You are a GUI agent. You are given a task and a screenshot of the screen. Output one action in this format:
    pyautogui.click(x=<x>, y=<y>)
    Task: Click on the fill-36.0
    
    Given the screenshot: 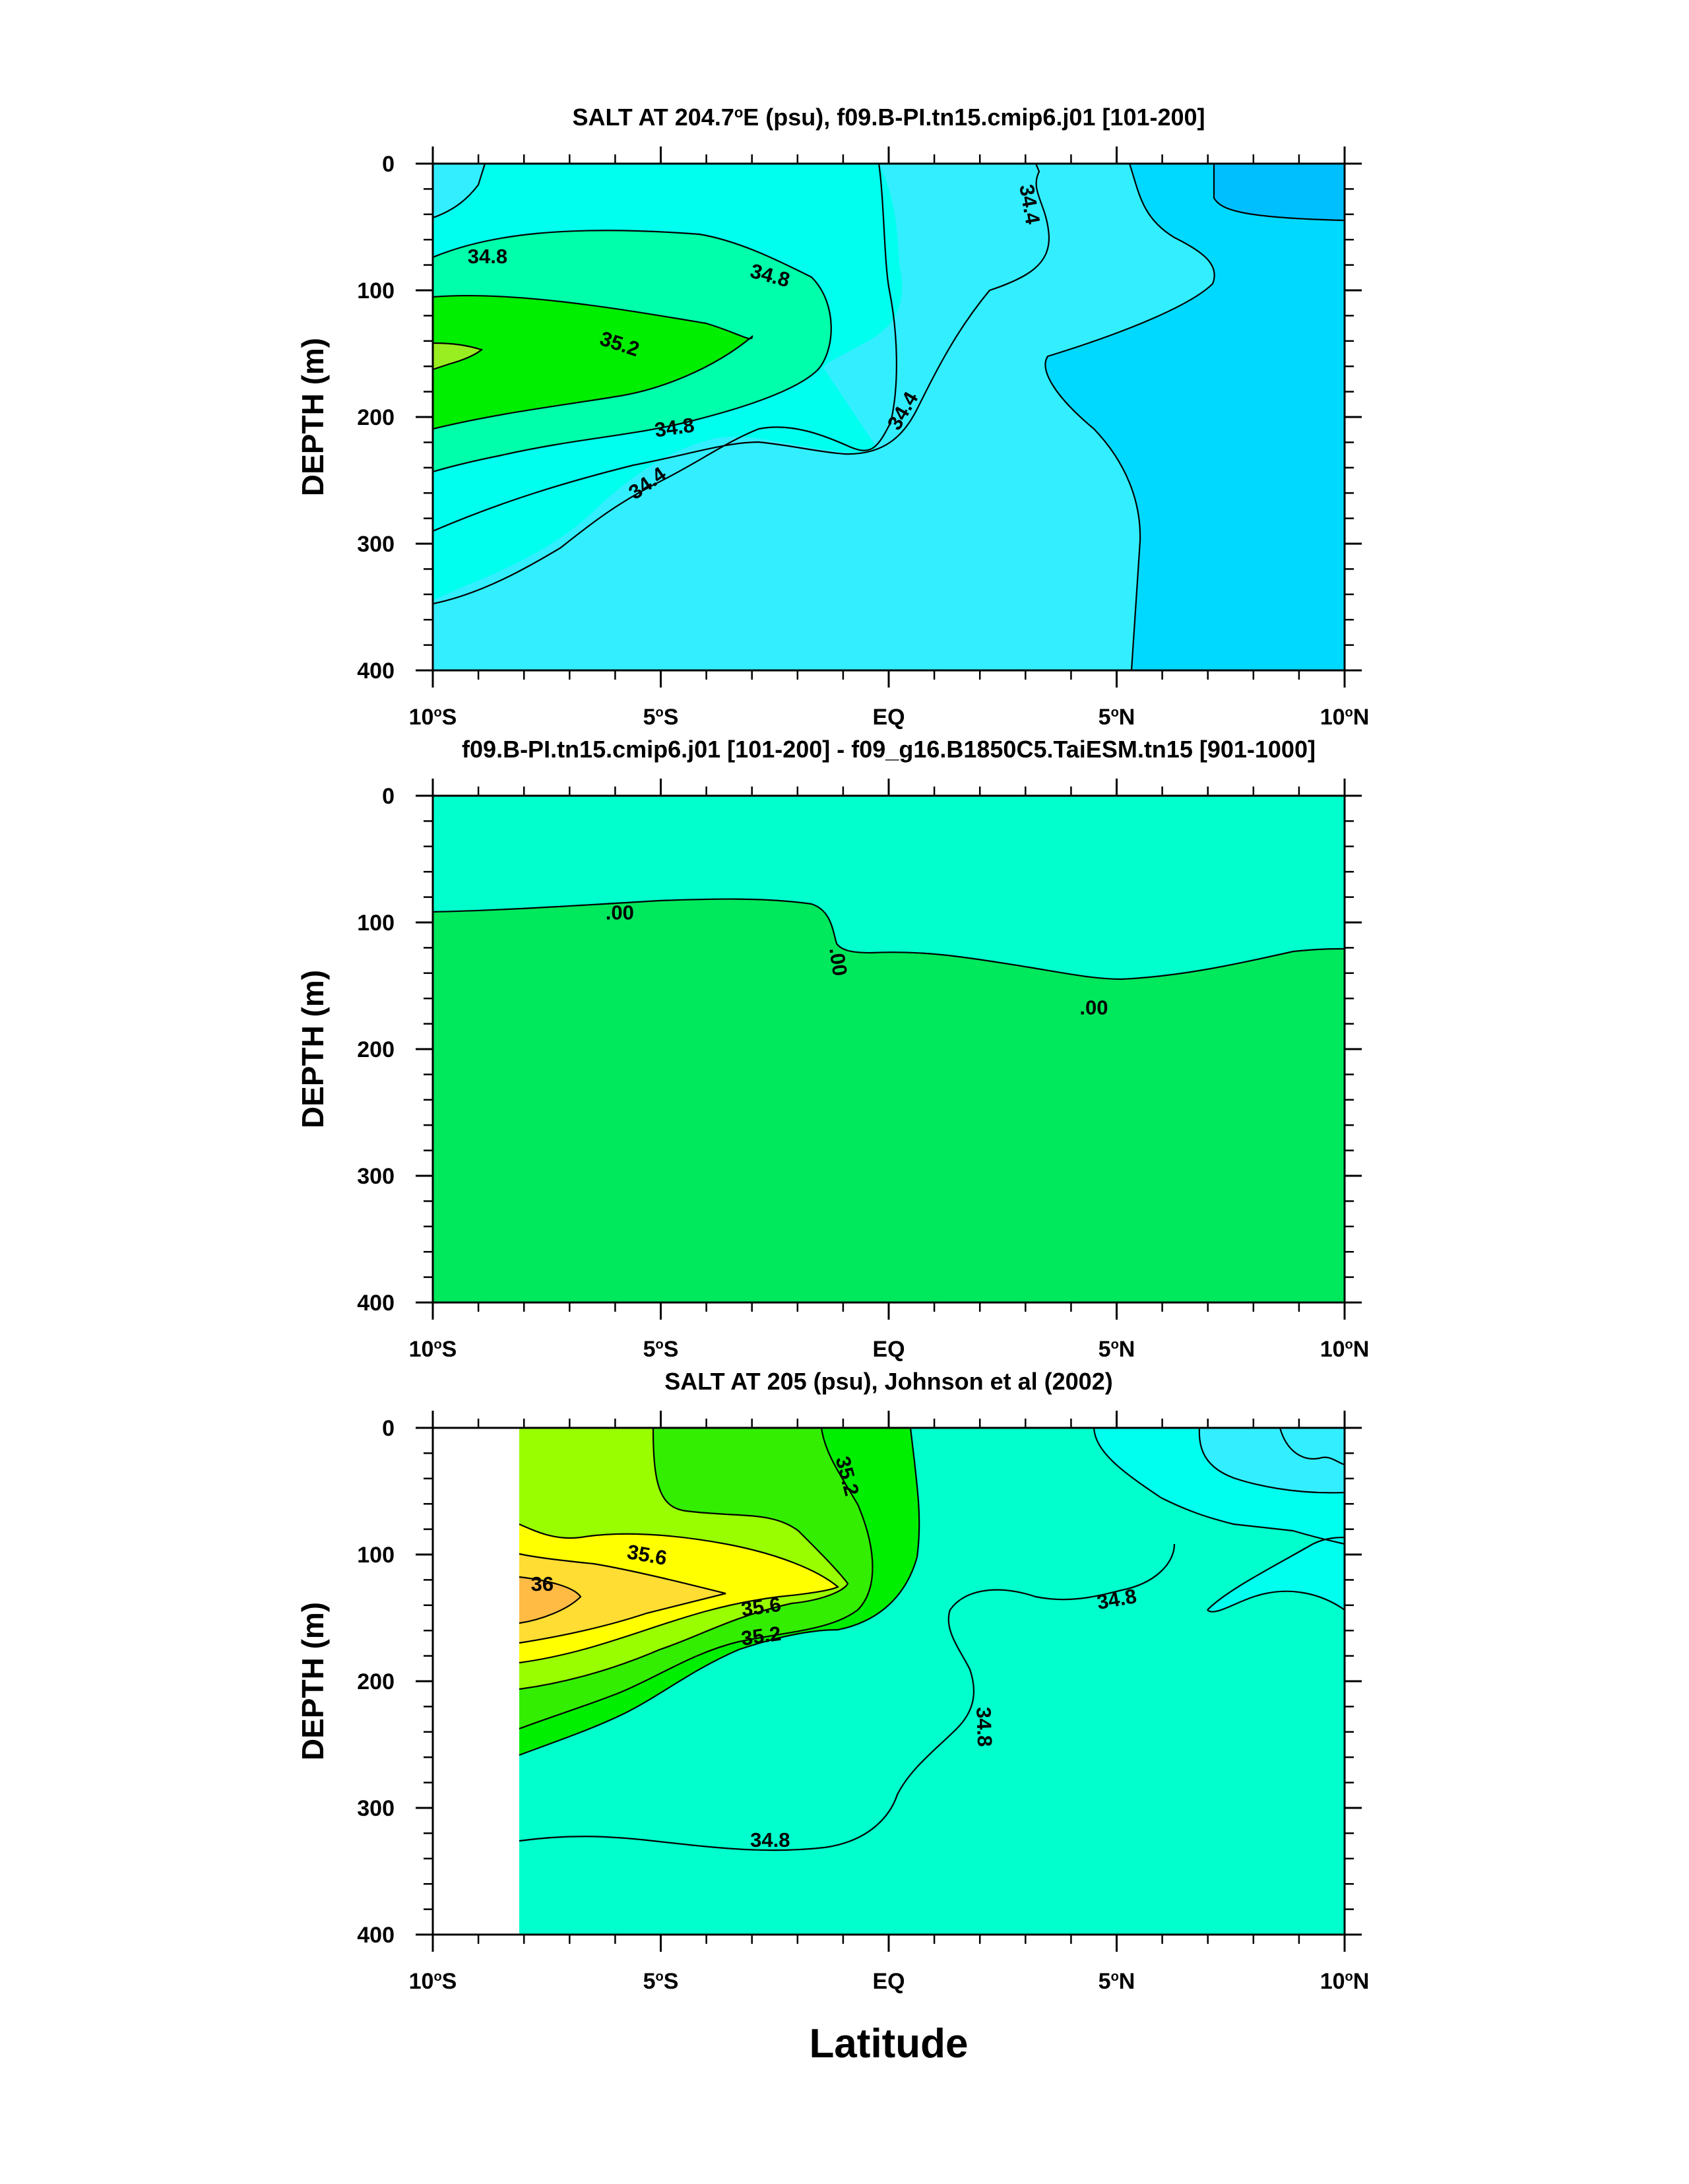 What is the action you would take?
    pyautogui.click(x=550, y=1600)
    